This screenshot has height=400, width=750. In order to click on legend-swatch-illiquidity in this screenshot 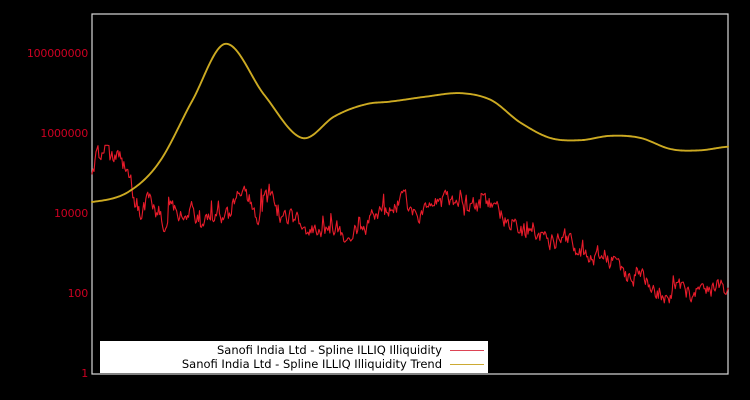, I will do `click(467, 350)`.